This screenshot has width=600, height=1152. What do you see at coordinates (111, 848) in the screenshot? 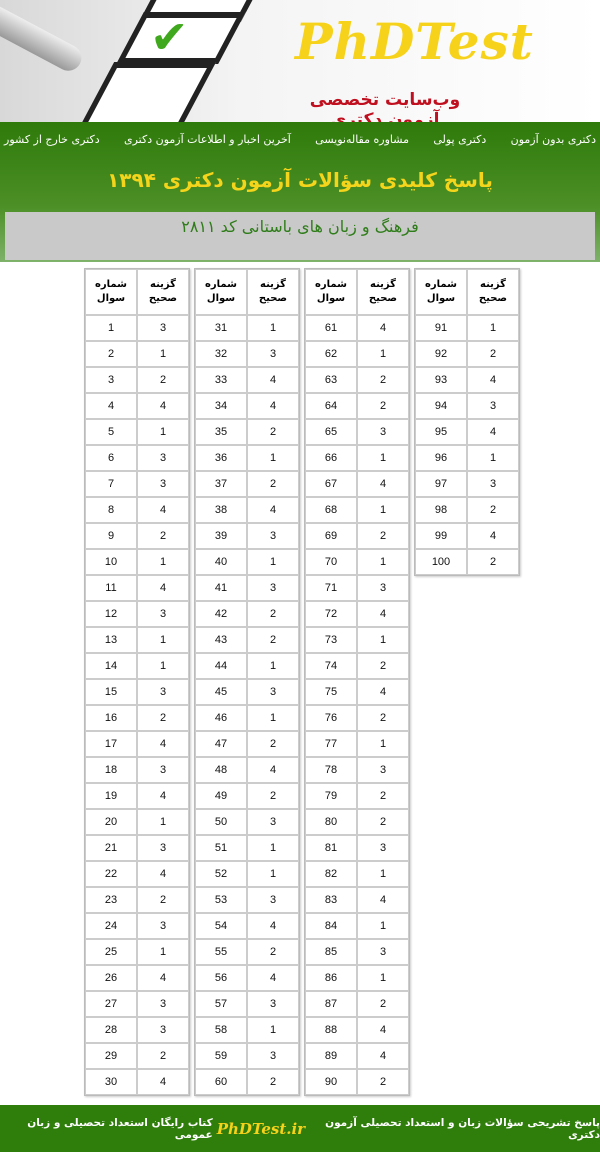
I see `question-number: 21` at bounding box center [111, 848].